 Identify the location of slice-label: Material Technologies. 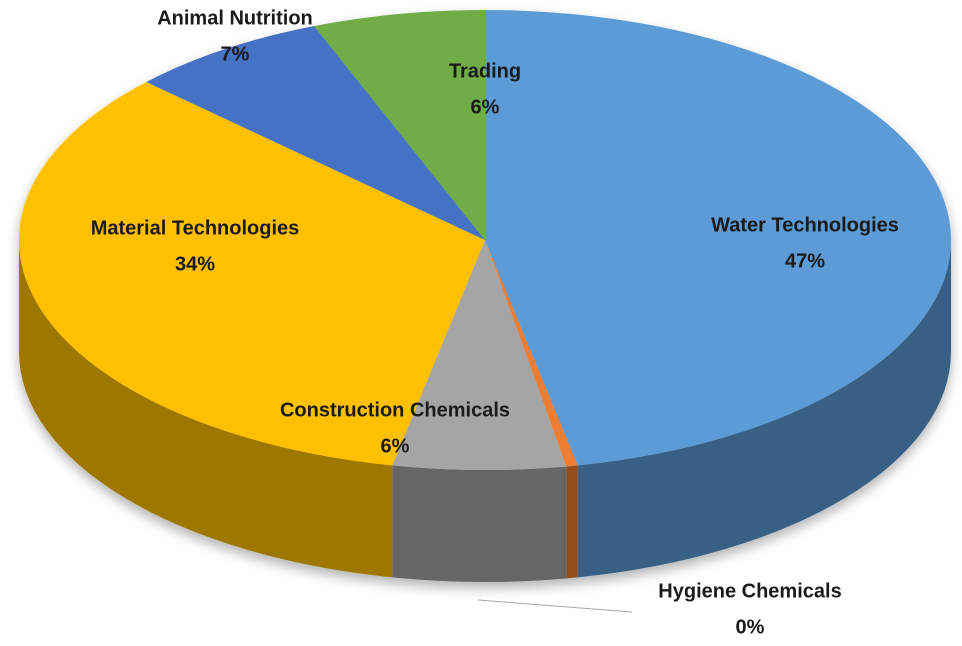
(195, 228).